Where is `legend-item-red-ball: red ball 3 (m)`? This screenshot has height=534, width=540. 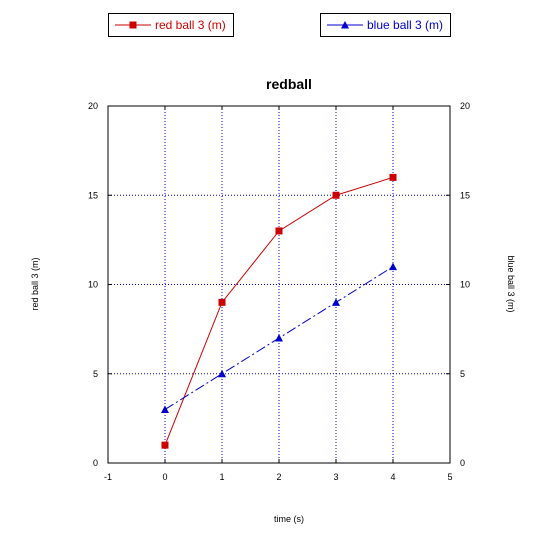
legend-item-red-ball: red ball 3 (m) is located at coordinates (171, 25).